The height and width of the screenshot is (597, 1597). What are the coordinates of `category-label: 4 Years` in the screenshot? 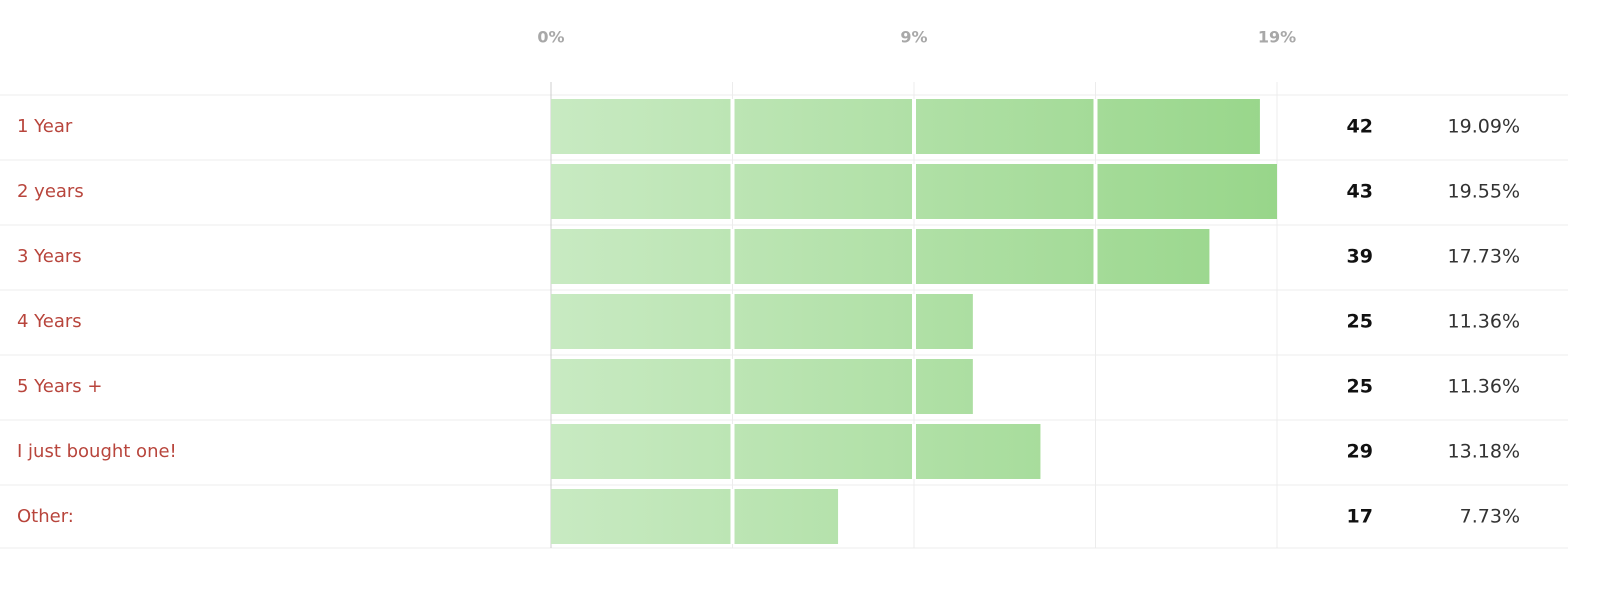 It's located at (49, 321).